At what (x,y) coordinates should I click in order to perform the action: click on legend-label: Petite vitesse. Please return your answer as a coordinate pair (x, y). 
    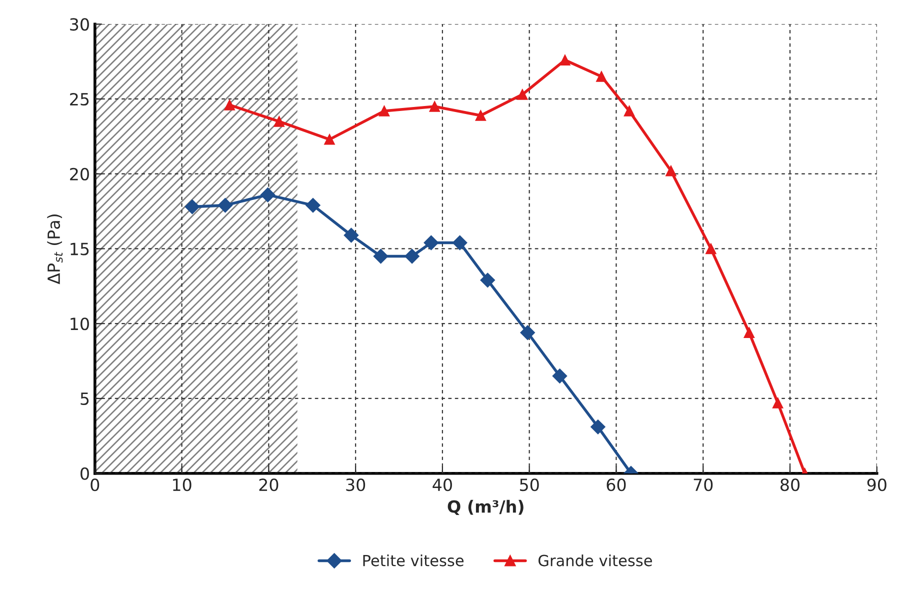
    Looking at the image, I should click on (413, 560).